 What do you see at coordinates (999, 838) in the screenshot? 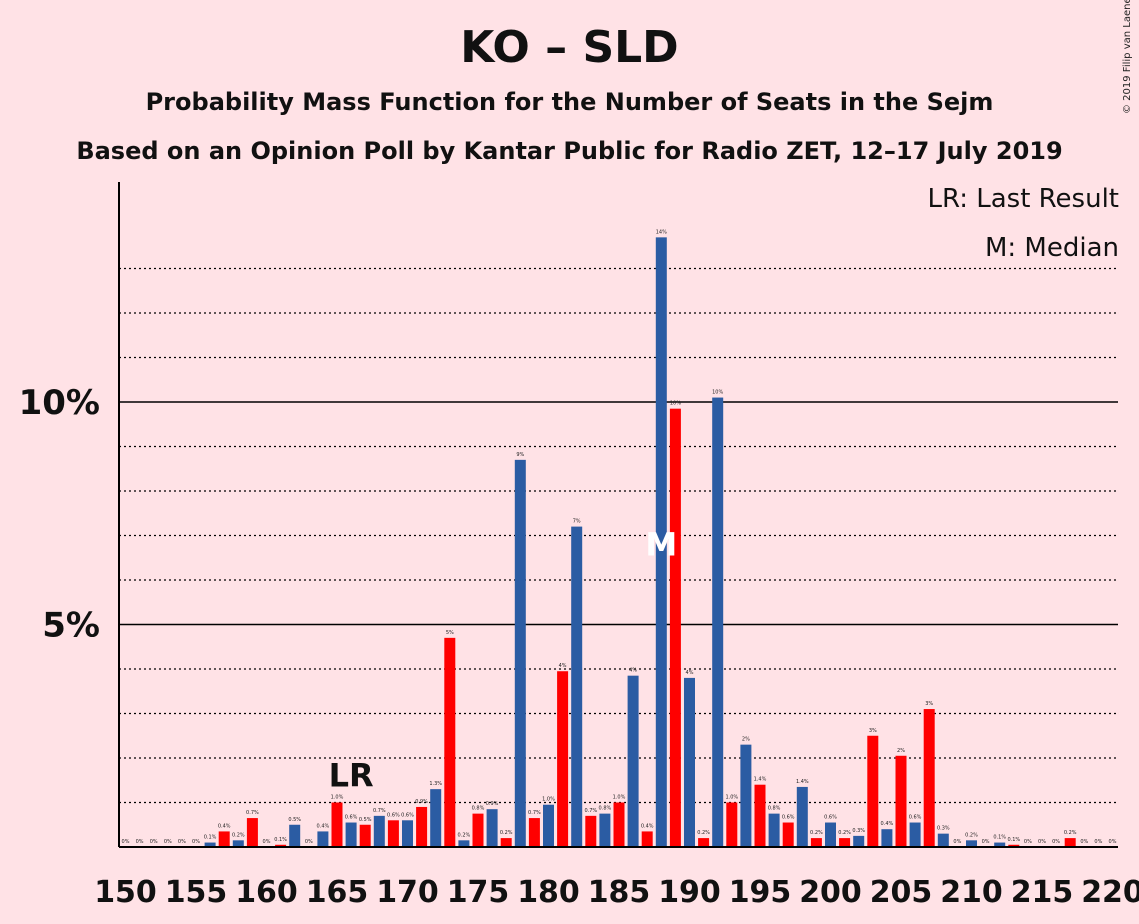
I see `bar-label-212: 0.1%` at bounding box center [999, 838].